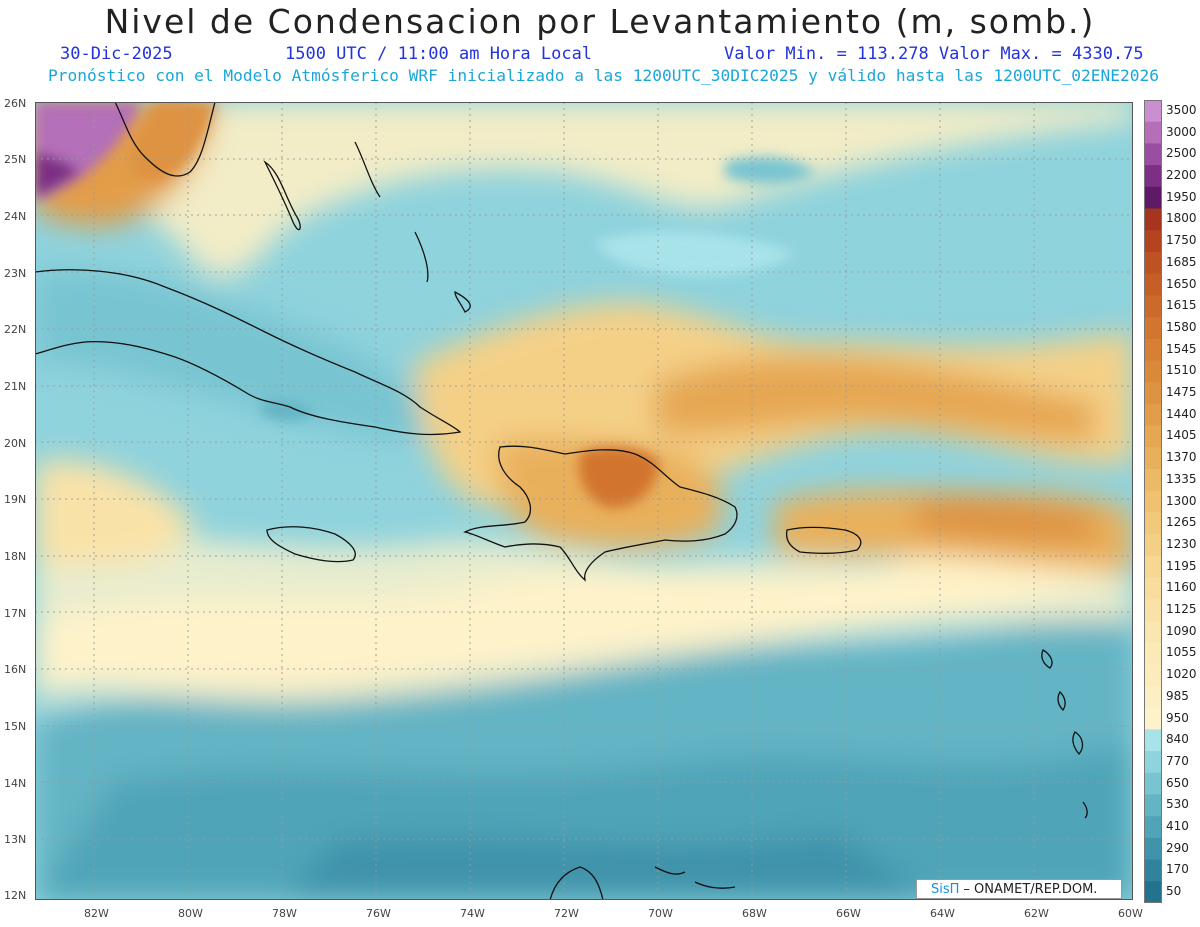  What do you see at coordinates (1181, 153) in the screenshot?
I see `colorbar-label: 2500` at bounding box center [1181, 153].